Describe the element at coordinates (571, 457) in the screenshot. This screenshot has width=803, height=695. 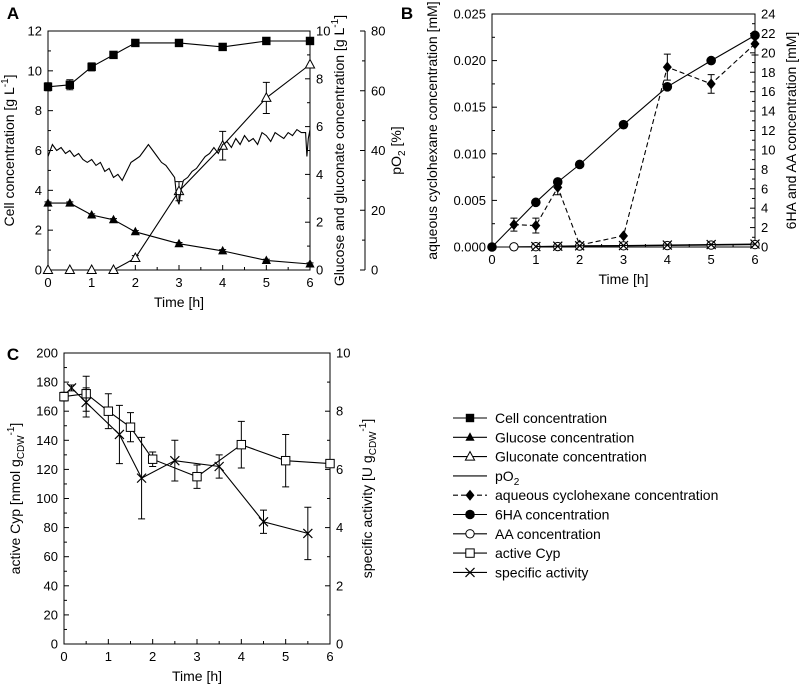
I see `legend-gluconate-label: Gluconate concentration` at that location.